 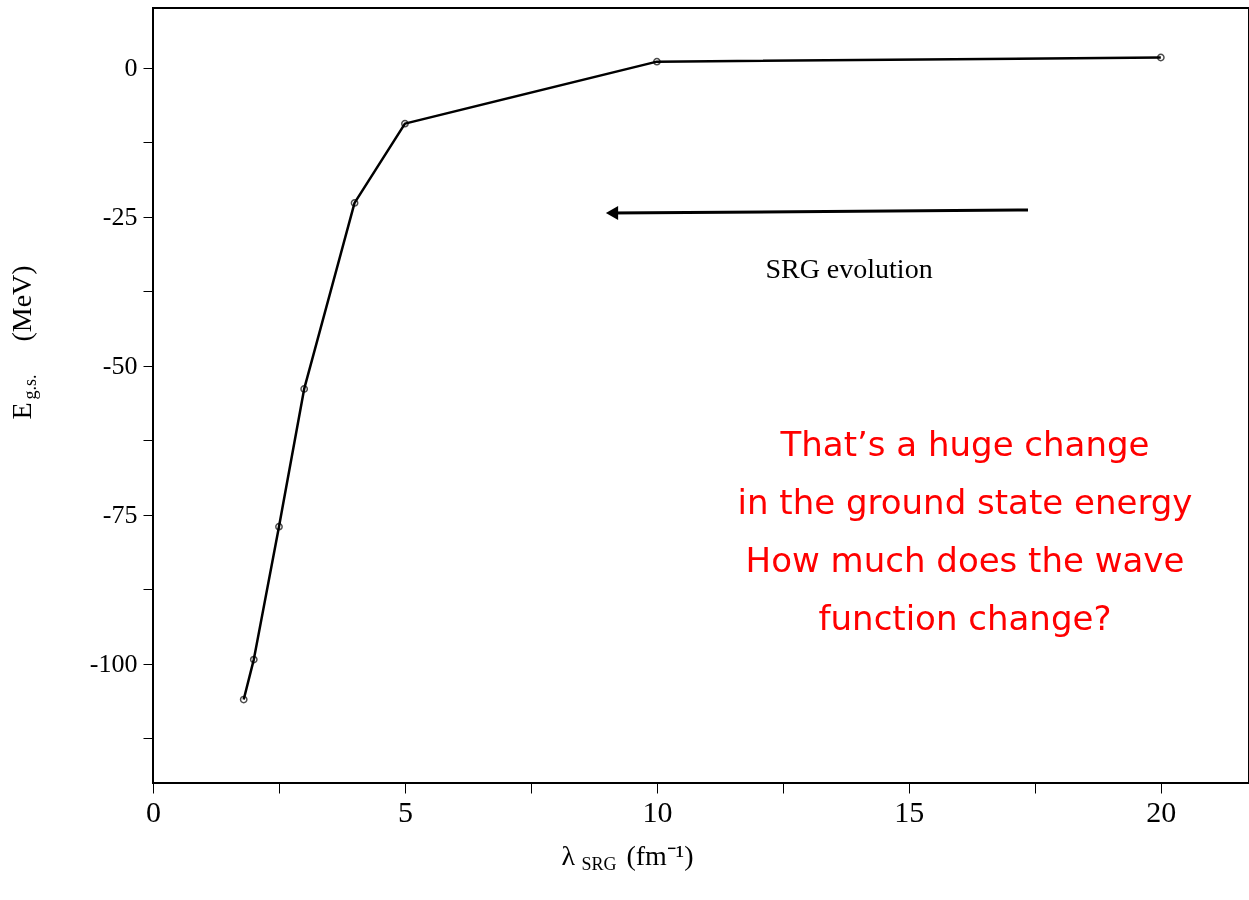 What do you see at coordinates (657, 811) in the screenshot?
I see `x-tick-label: 10` at bounding box center [657, 811].